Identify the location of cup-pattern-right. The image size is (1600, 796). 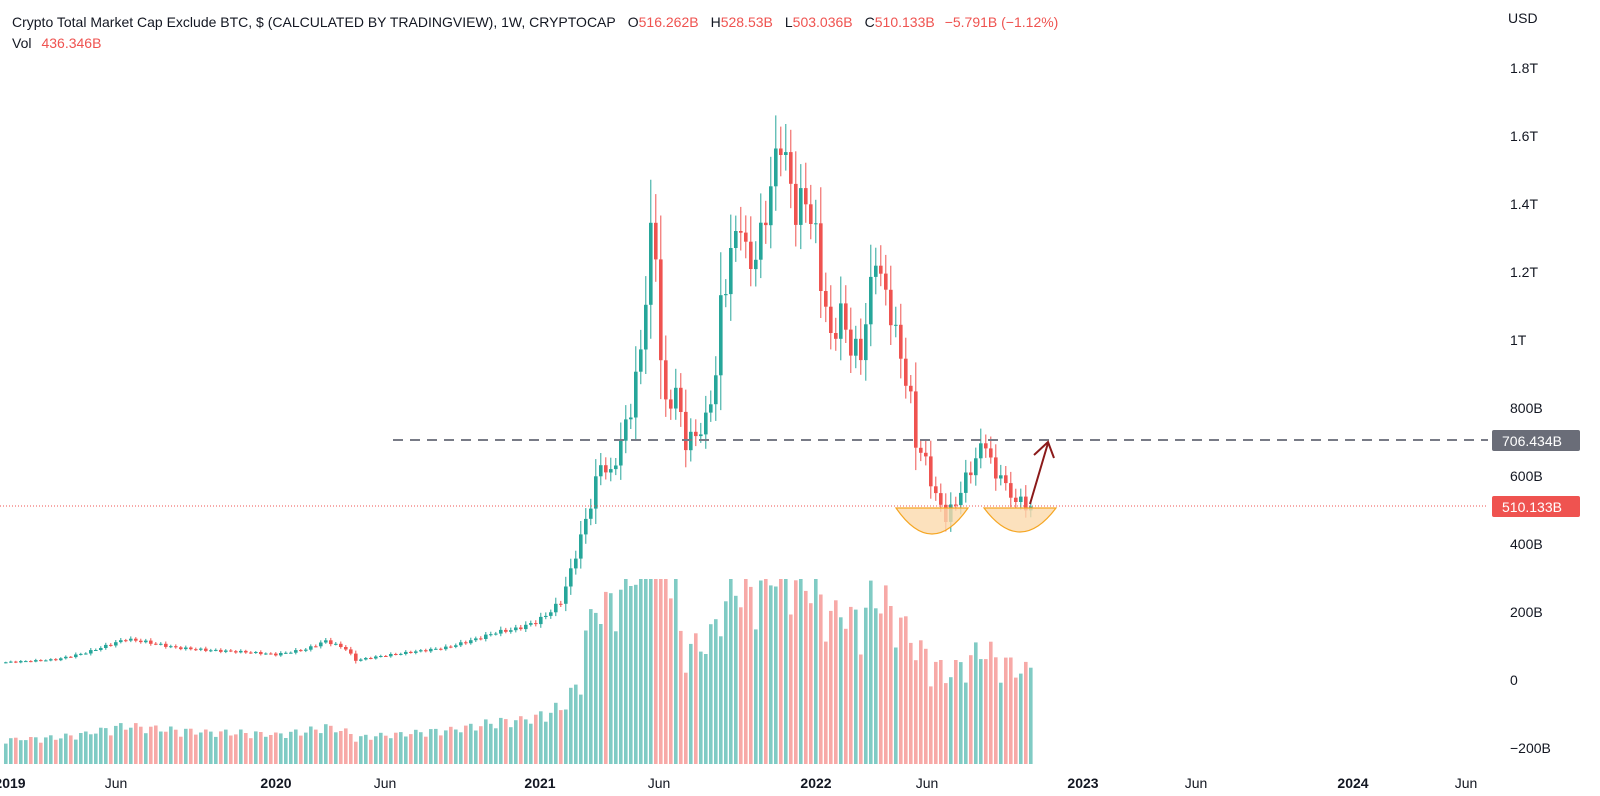
(1020, 520).